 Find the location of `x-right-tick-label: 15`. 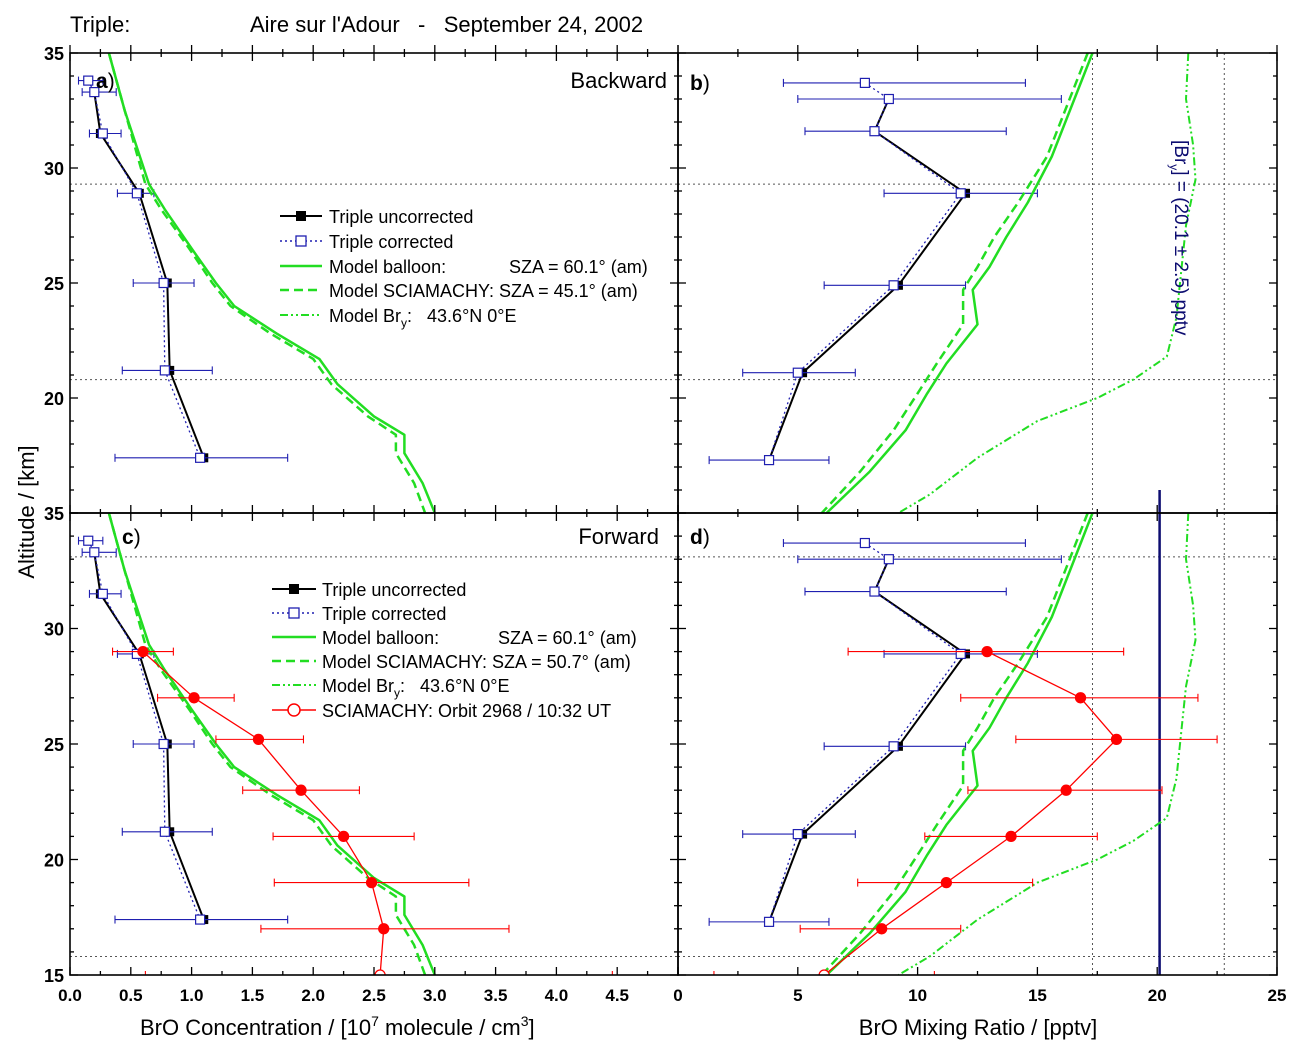

x-right-tick-label: 15 is located at coordinates (1037, 995).